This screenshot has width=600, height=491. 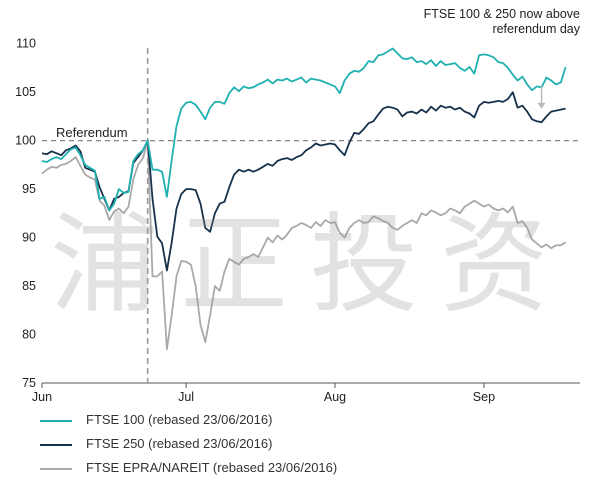 I want to click on y-tick-label-95: 95, so click(x=29, y=189).